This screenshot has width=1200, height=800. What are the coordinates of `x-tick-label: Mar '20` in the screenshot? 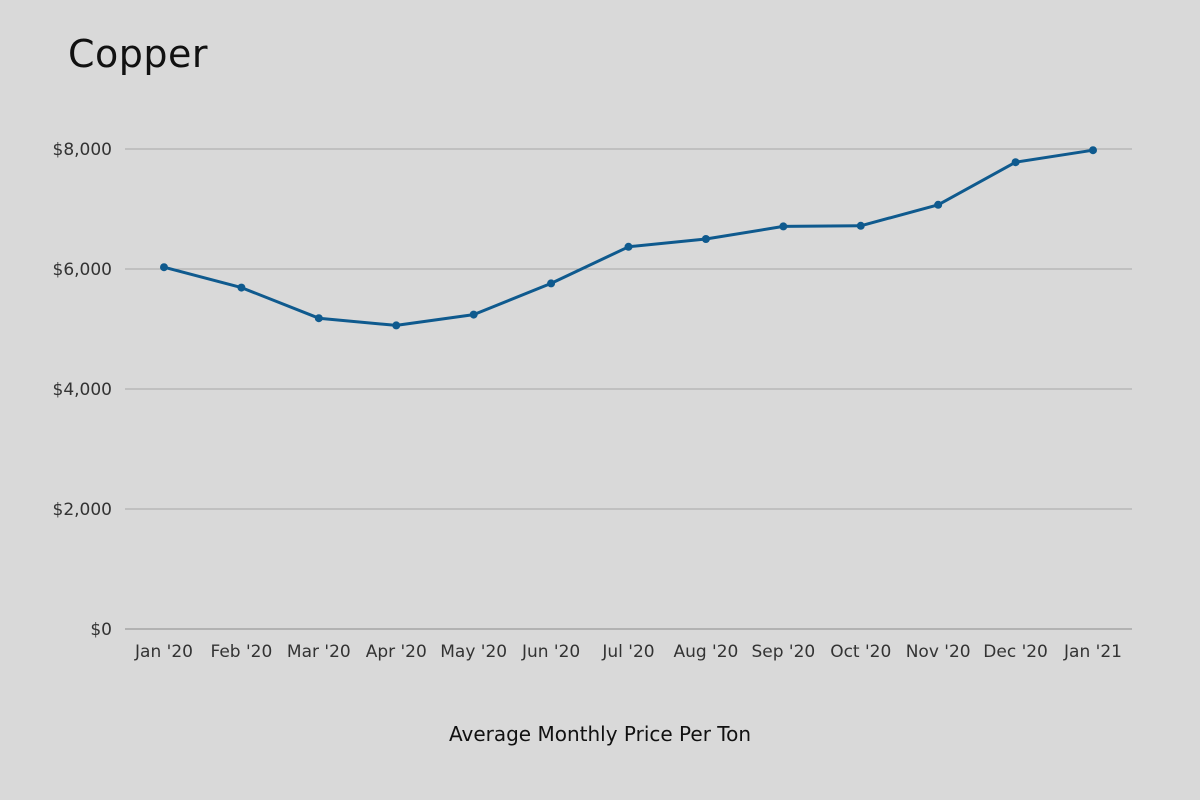 It's located at (319, 652).